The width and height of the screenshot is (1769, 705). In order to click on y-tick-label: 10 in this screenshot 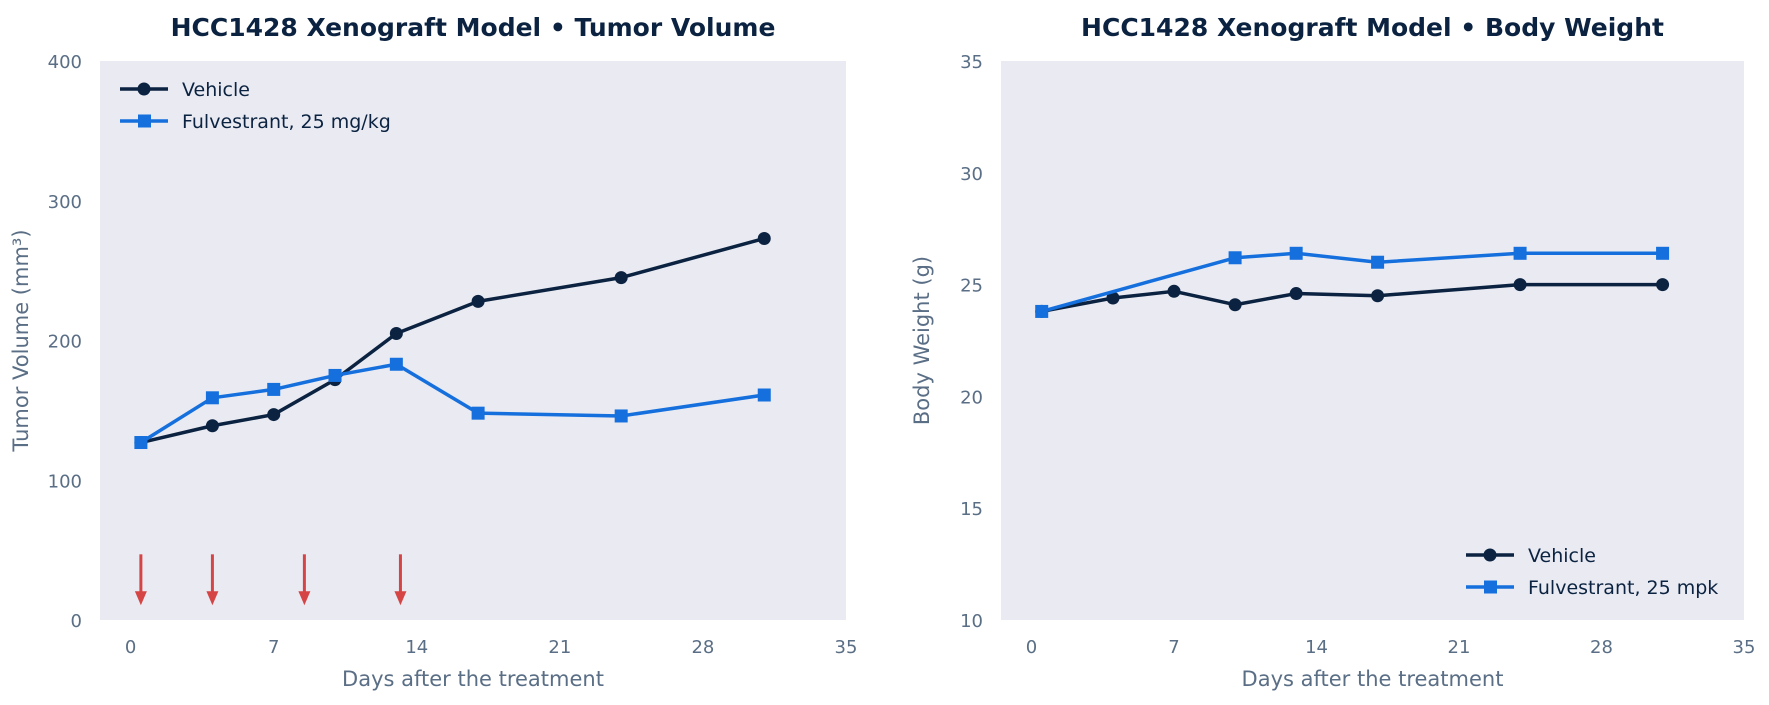, I will do `click(971, 621)`.